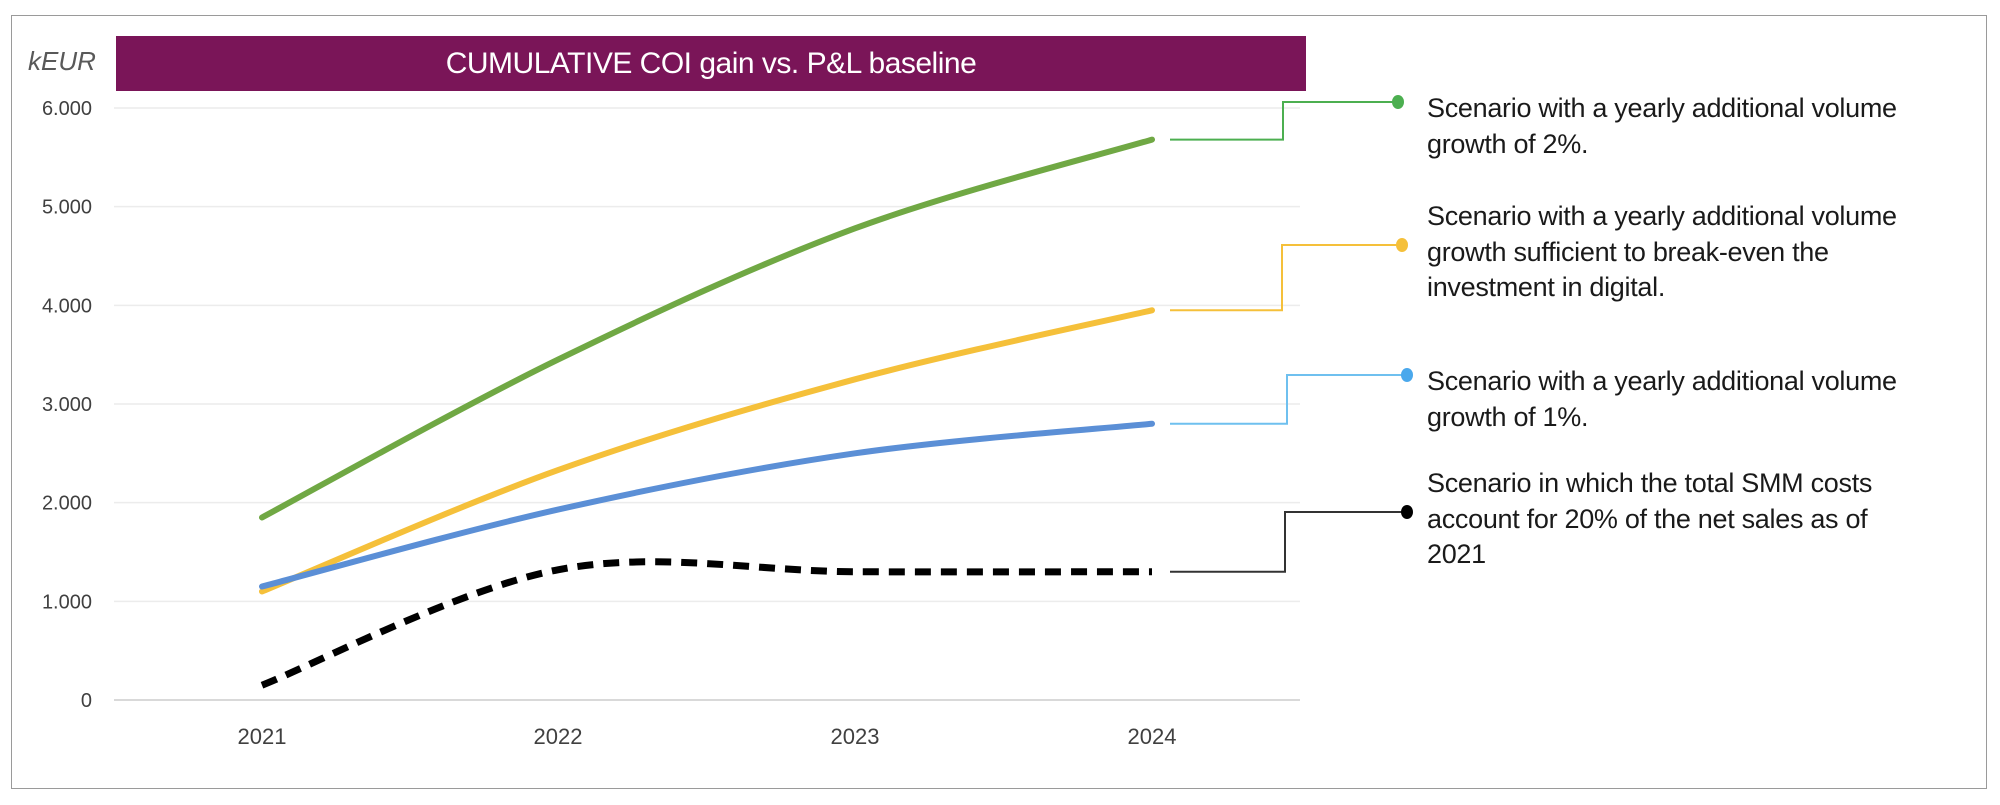 The width and height of the screenshot is (2000, 805). What do you see at coordinates (67, 504) in the screenshot?
I see `y-tick-label: 2.000` at bounding box center [67, 504].